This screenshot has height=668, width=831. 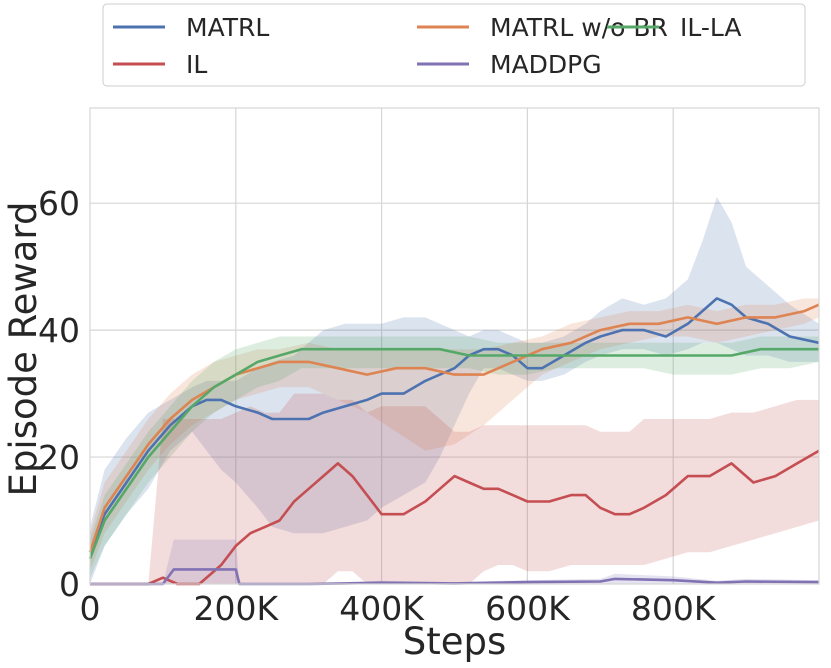 What do you see at coordinates (196, 64) in the screenshot?
I see `legend-label: IL` at bounding box center [196, 64].